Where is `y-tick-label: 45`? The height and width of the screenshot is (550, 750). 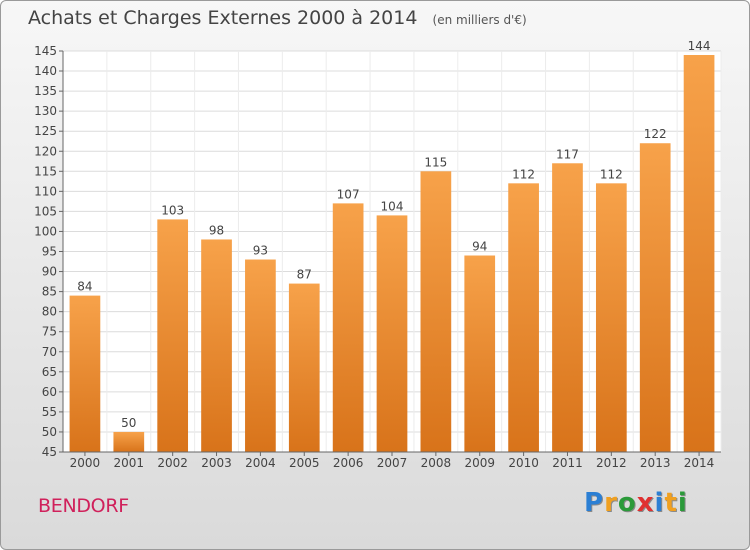 y-tick-label: 45 is located at coordinates (49, 452).